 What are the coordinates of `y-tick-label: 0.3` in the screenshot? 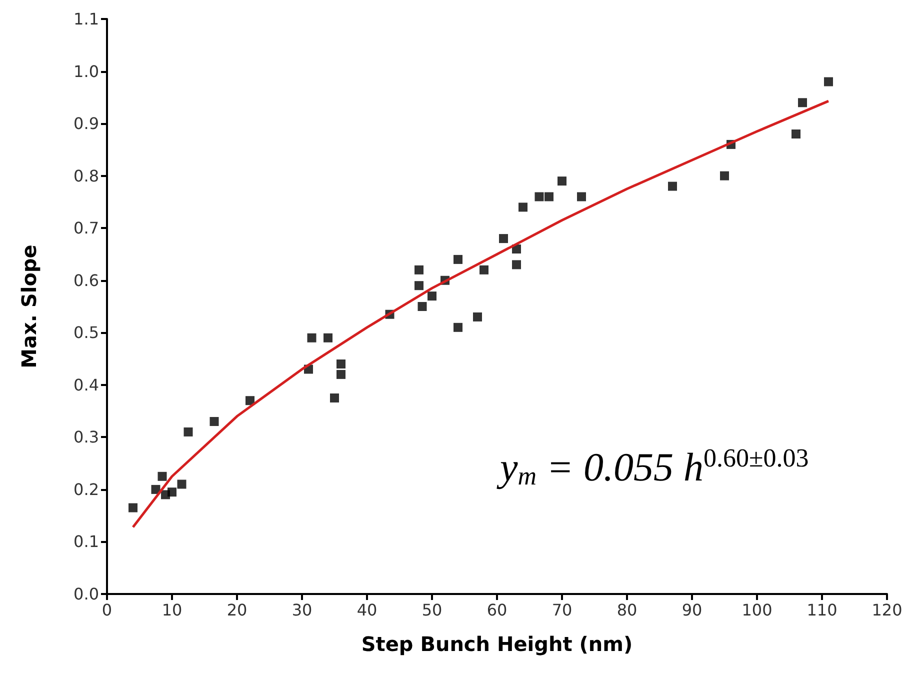 It's located at (86, 437).